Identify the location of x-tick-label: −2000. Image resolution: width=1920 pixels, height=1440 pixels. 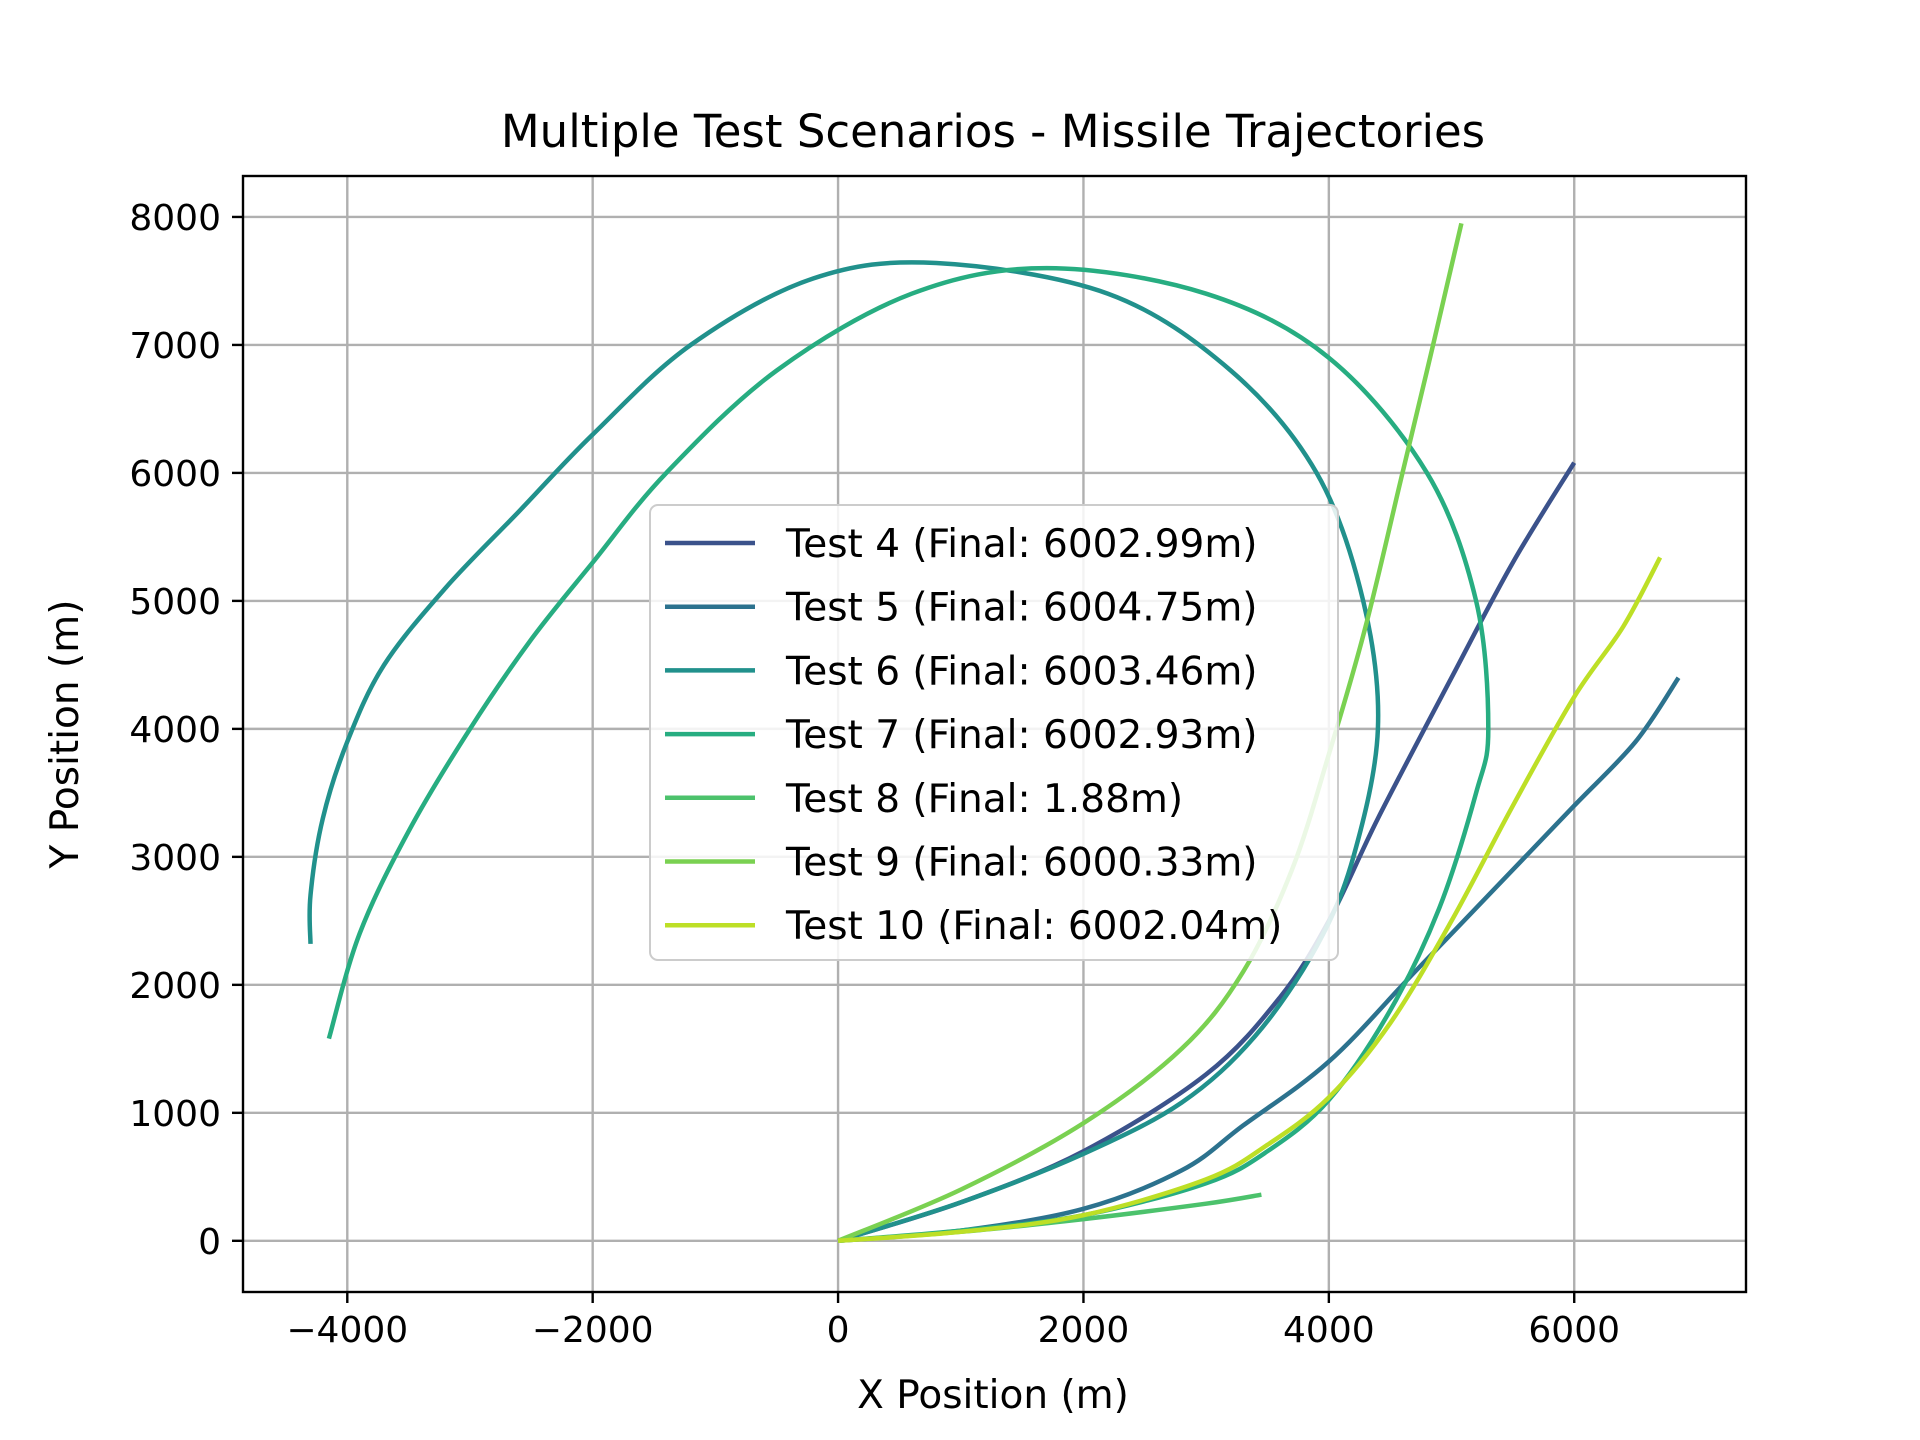
(593, 1330).